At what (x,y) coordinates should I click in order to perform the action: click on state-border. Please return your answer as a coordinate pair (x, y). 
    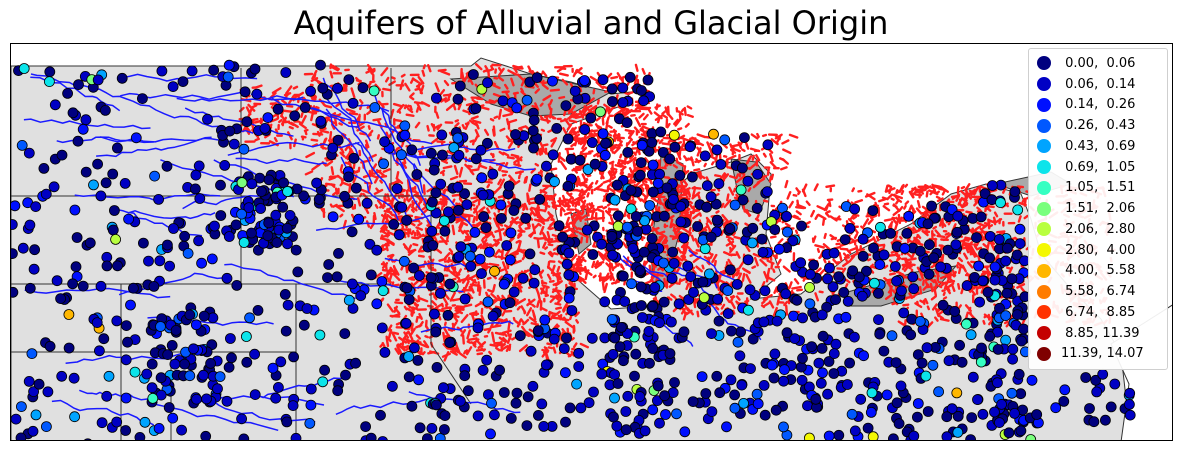
    Looking at the image, I should click on (451, 344).